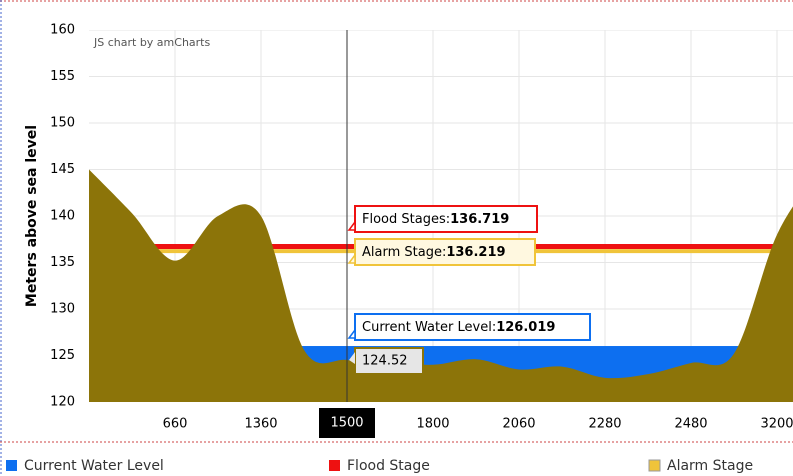  What do you see at coordinates (406, 219) in the screenshot?
I see `balloon-label: Flood Stages:` at bounding box center [406, 219].